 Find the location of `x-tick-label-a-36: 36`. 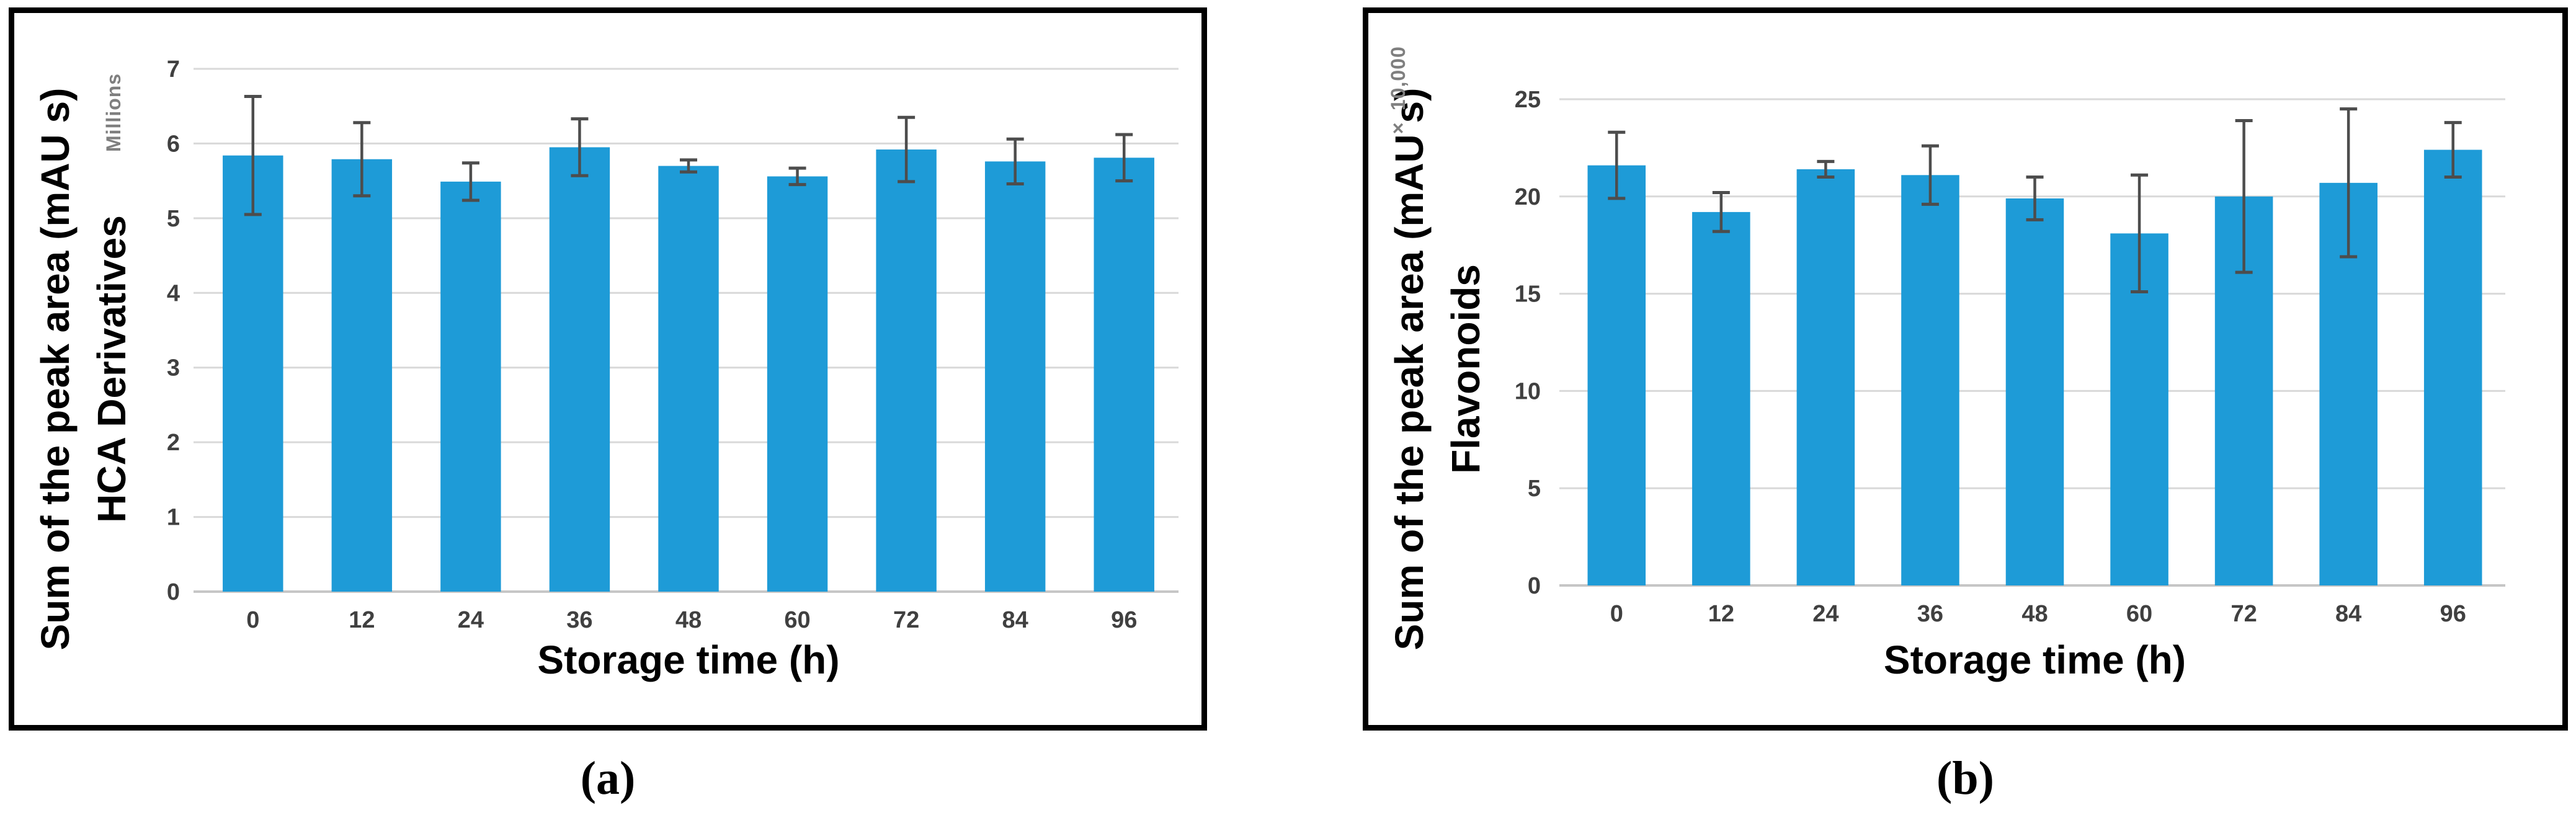

x-tick-label-a-36: 36 is located at coordinates (579, 620).